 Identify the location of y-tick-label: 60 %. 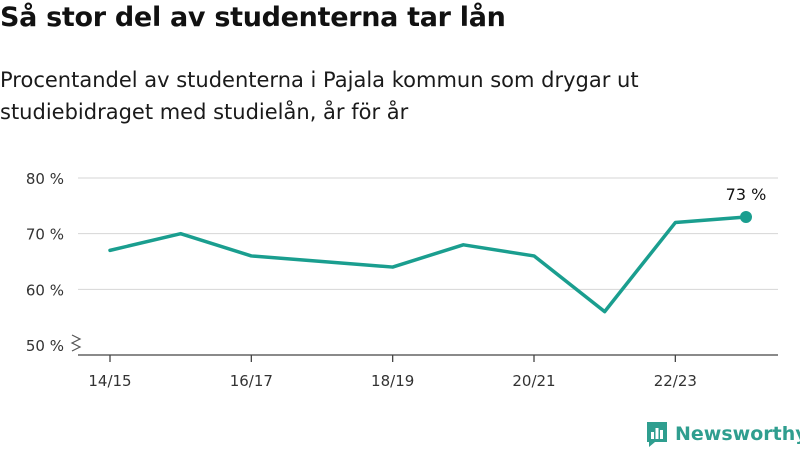
(45, 290).